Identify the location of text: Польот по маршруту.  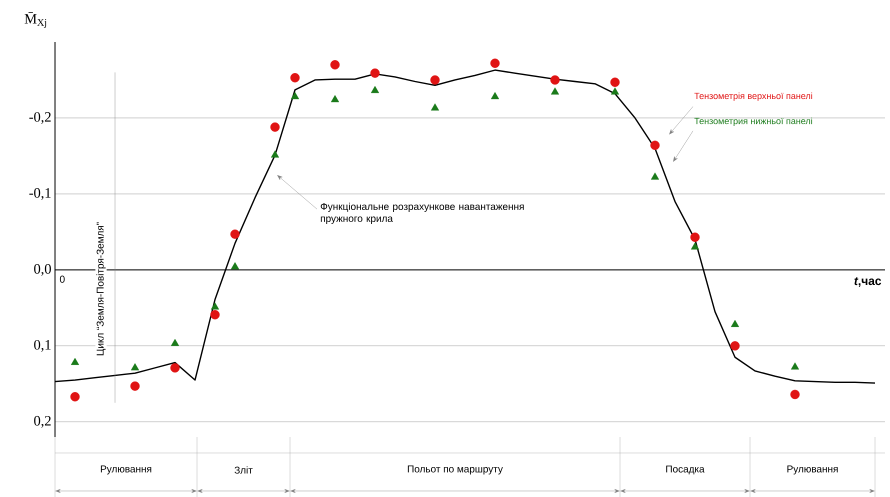
(455, 469).